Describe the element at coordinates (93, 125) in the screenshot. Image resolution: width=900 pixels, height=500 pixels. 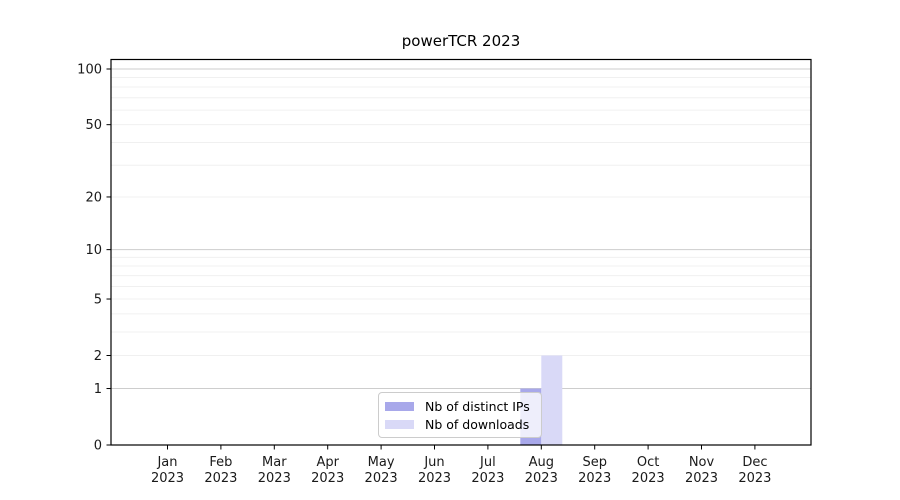
I see `y-tick-label: 50` at that location.